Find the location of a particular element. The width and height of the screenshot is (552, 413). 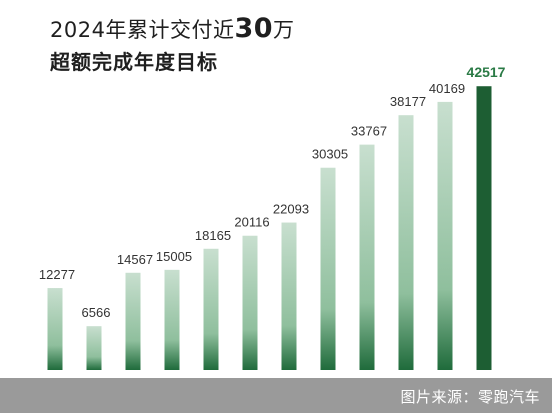

data-label-7: 22093 is located at coordinates (291, 209).